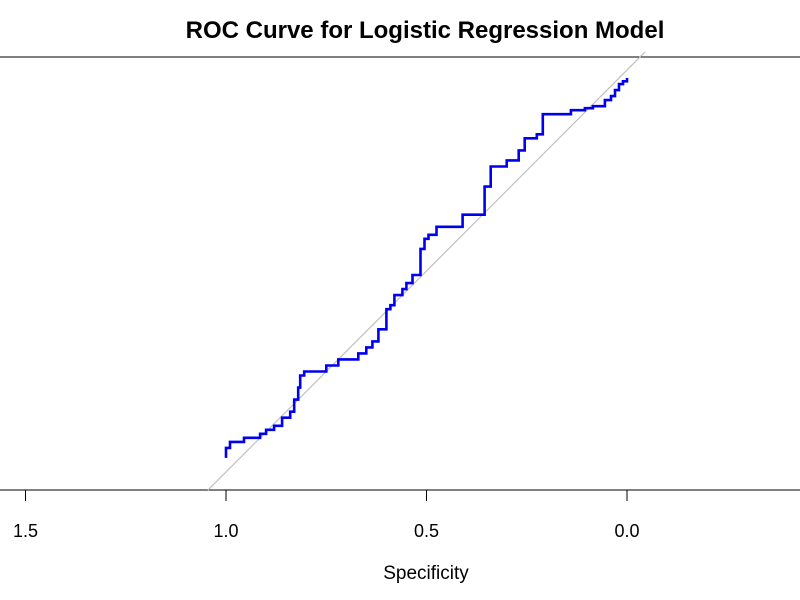 This screenshot has width=800, height=600. I want to click on x-axis-label: Specificity, so click(426, 573).